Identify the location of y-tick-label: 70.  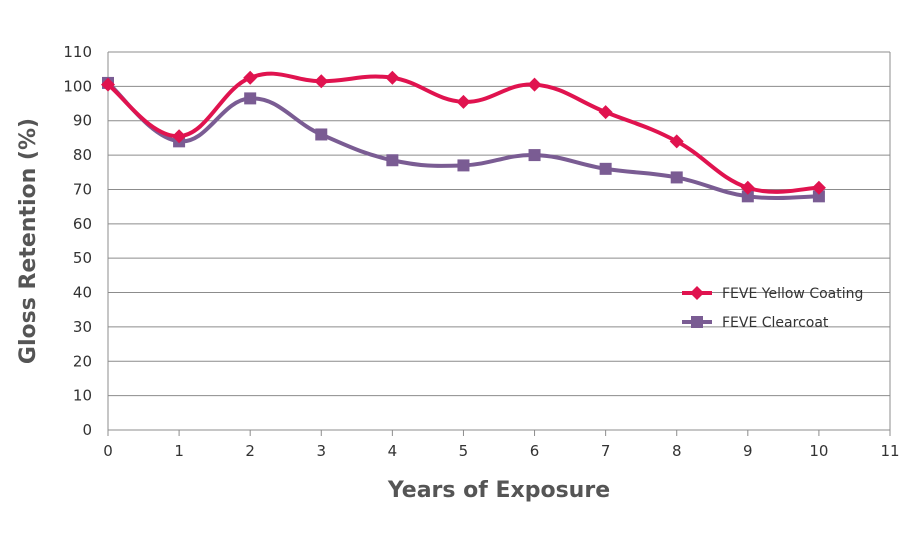
(82, 189).